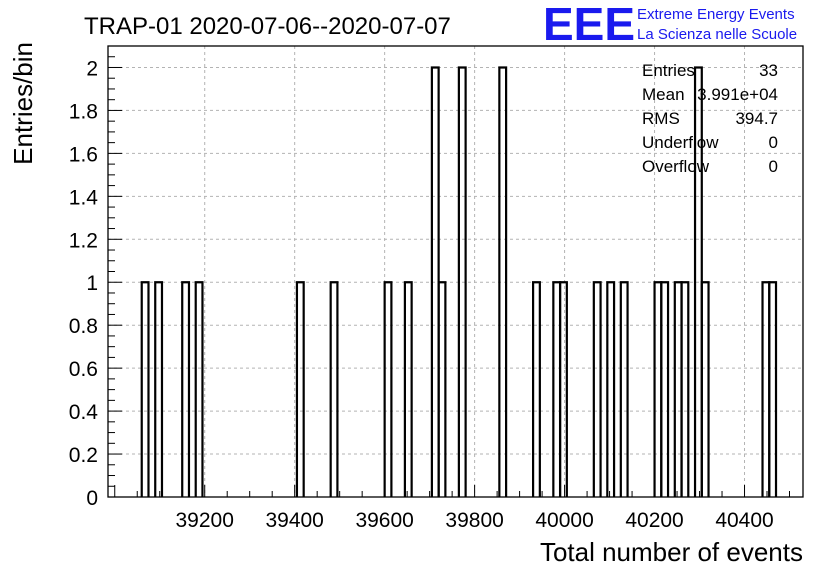 The width and height of the screenshot is (836, 572). Describe the element at coordinates (205, 520) in the screenshot. I see `x-tick-label: 39200` at that location.